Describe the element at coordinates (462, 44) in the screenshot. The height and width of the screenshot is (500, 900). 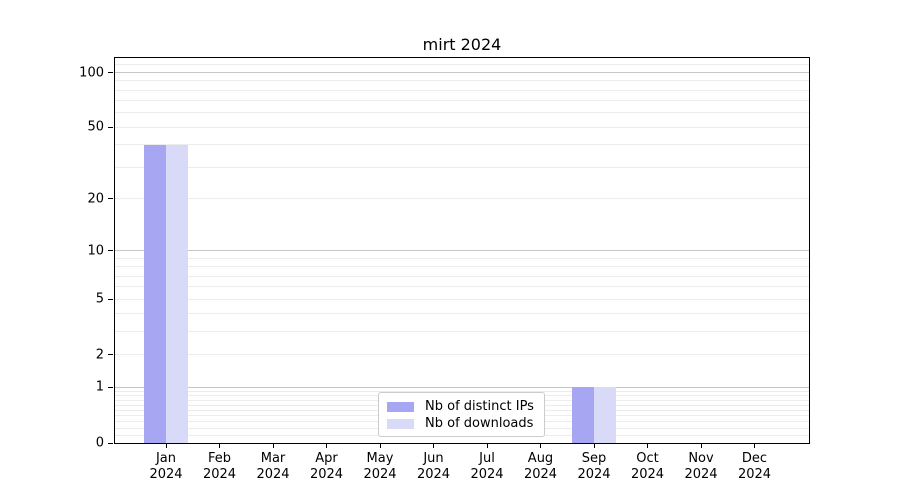
I see `chart-title: mirt 2024` at that location.